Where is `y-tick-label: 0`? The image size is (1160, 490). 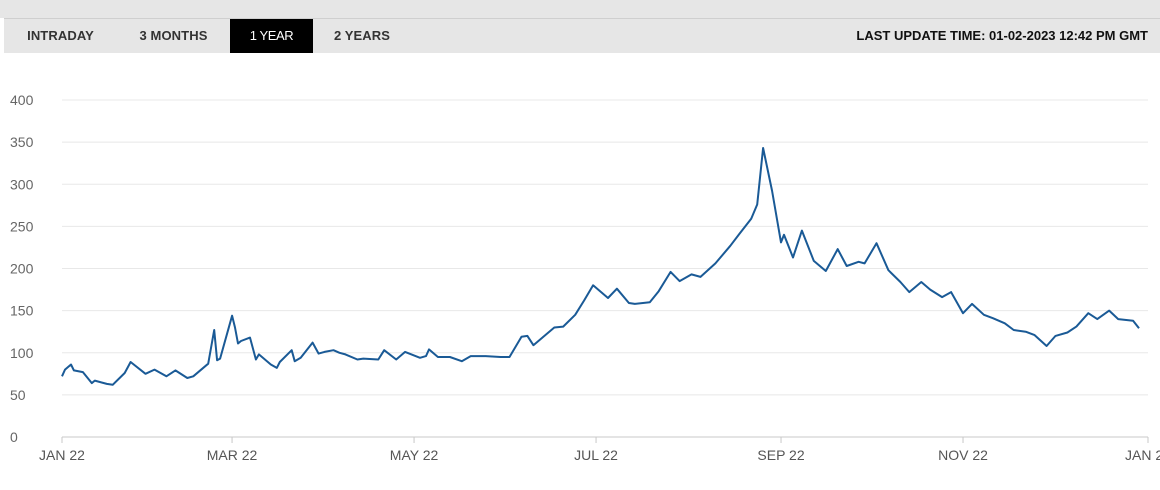 y-tick-label: 0 is located at coordinates (14, 437).